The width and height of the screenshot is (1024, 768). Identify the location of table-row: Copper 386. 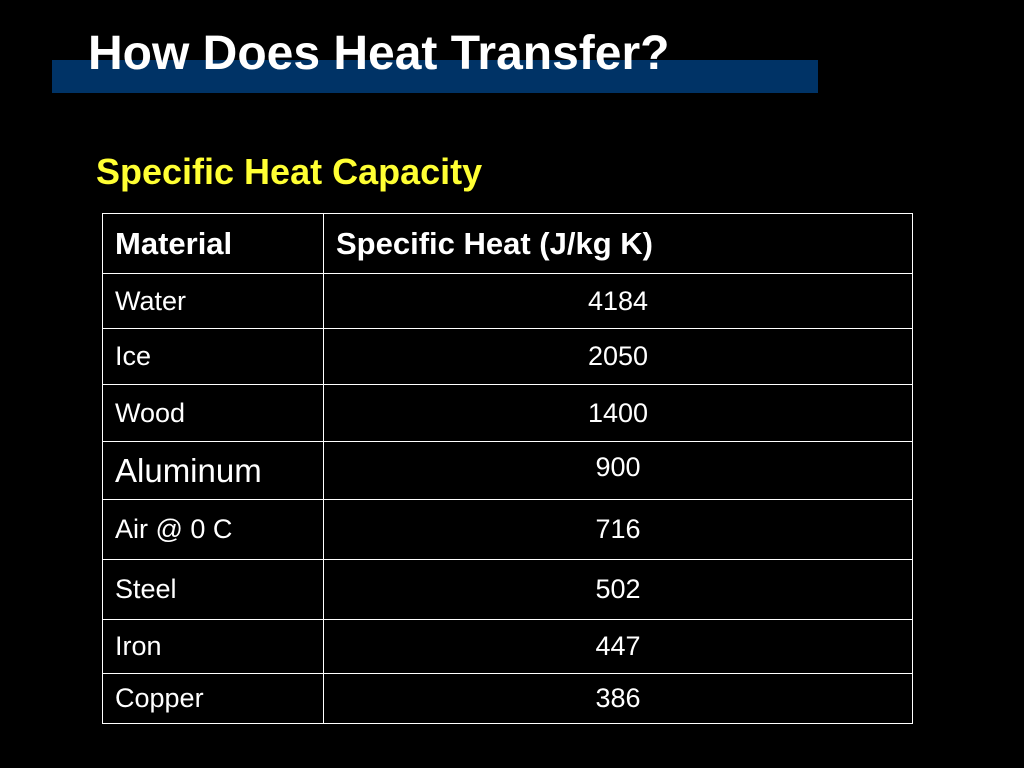
(507, 698).